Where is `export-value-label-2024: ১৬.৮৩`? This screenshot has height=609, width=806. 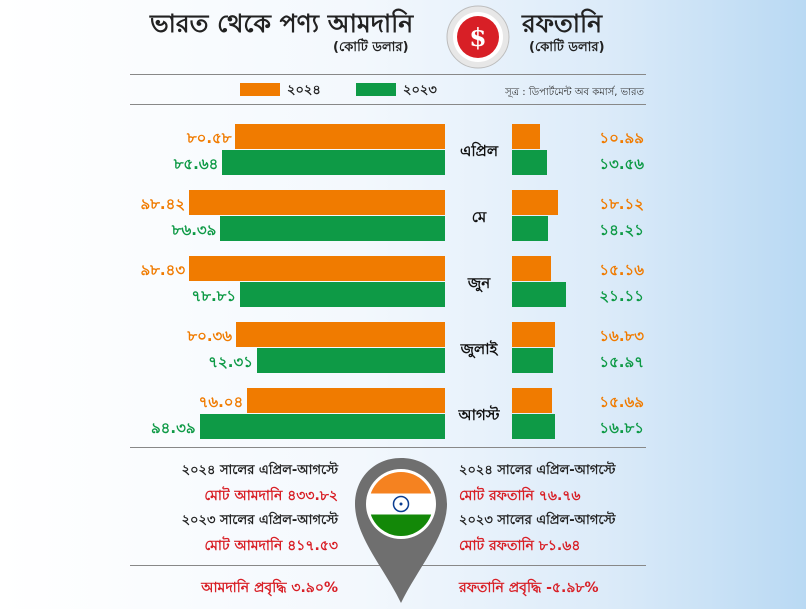
export-value-label-2024: ১৬.৮৩ is located at coordinates (621, 336).